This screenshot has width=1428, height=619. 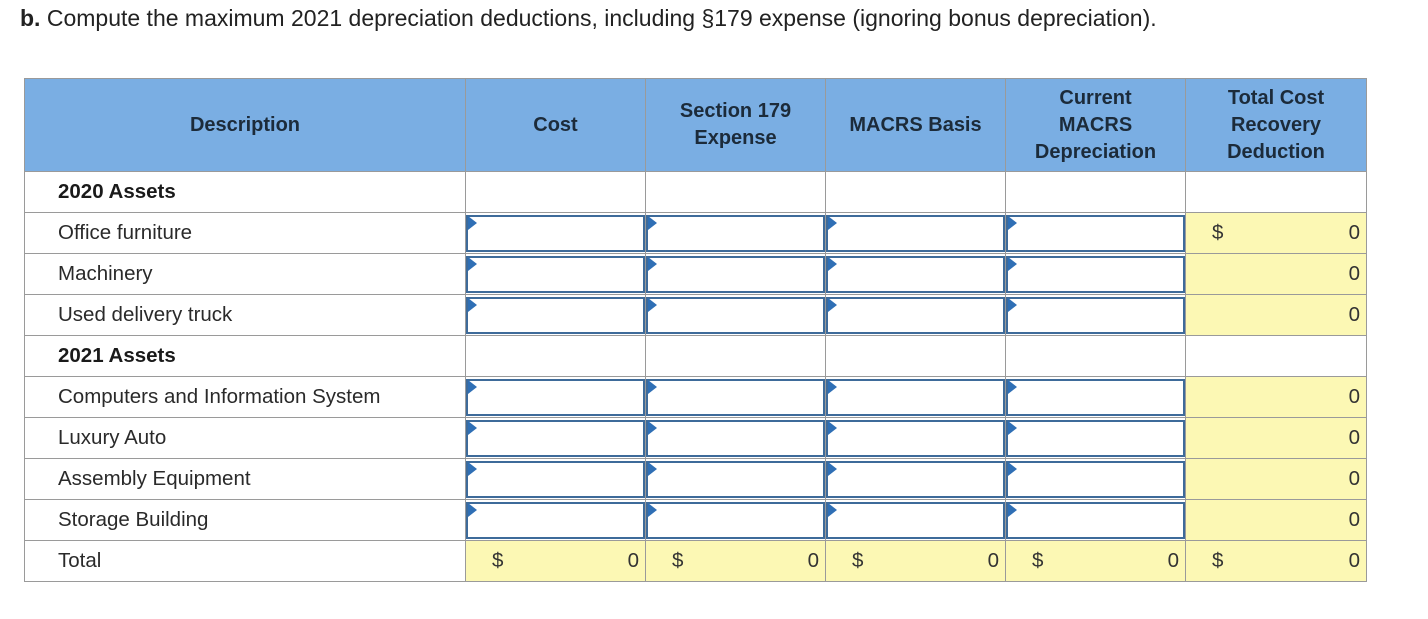 What do you see at coordinates (245, 356) in the screenshot?
I see `section-label-2021: 2021 Assets` at bounding box center [245, 356].